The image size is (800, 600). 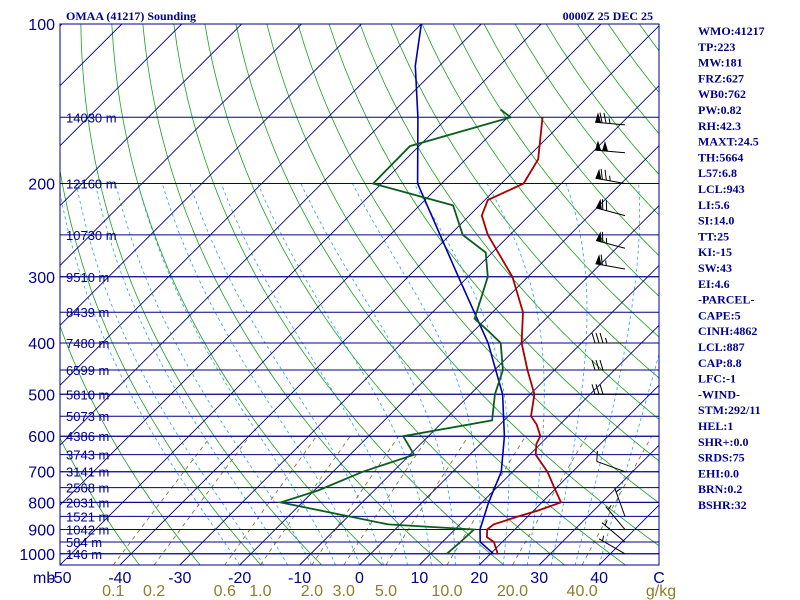 What do you see at coordinates (87, 312) in the screenshot?
I see `height-label: 8439 m` at bounding box center [87, 312].